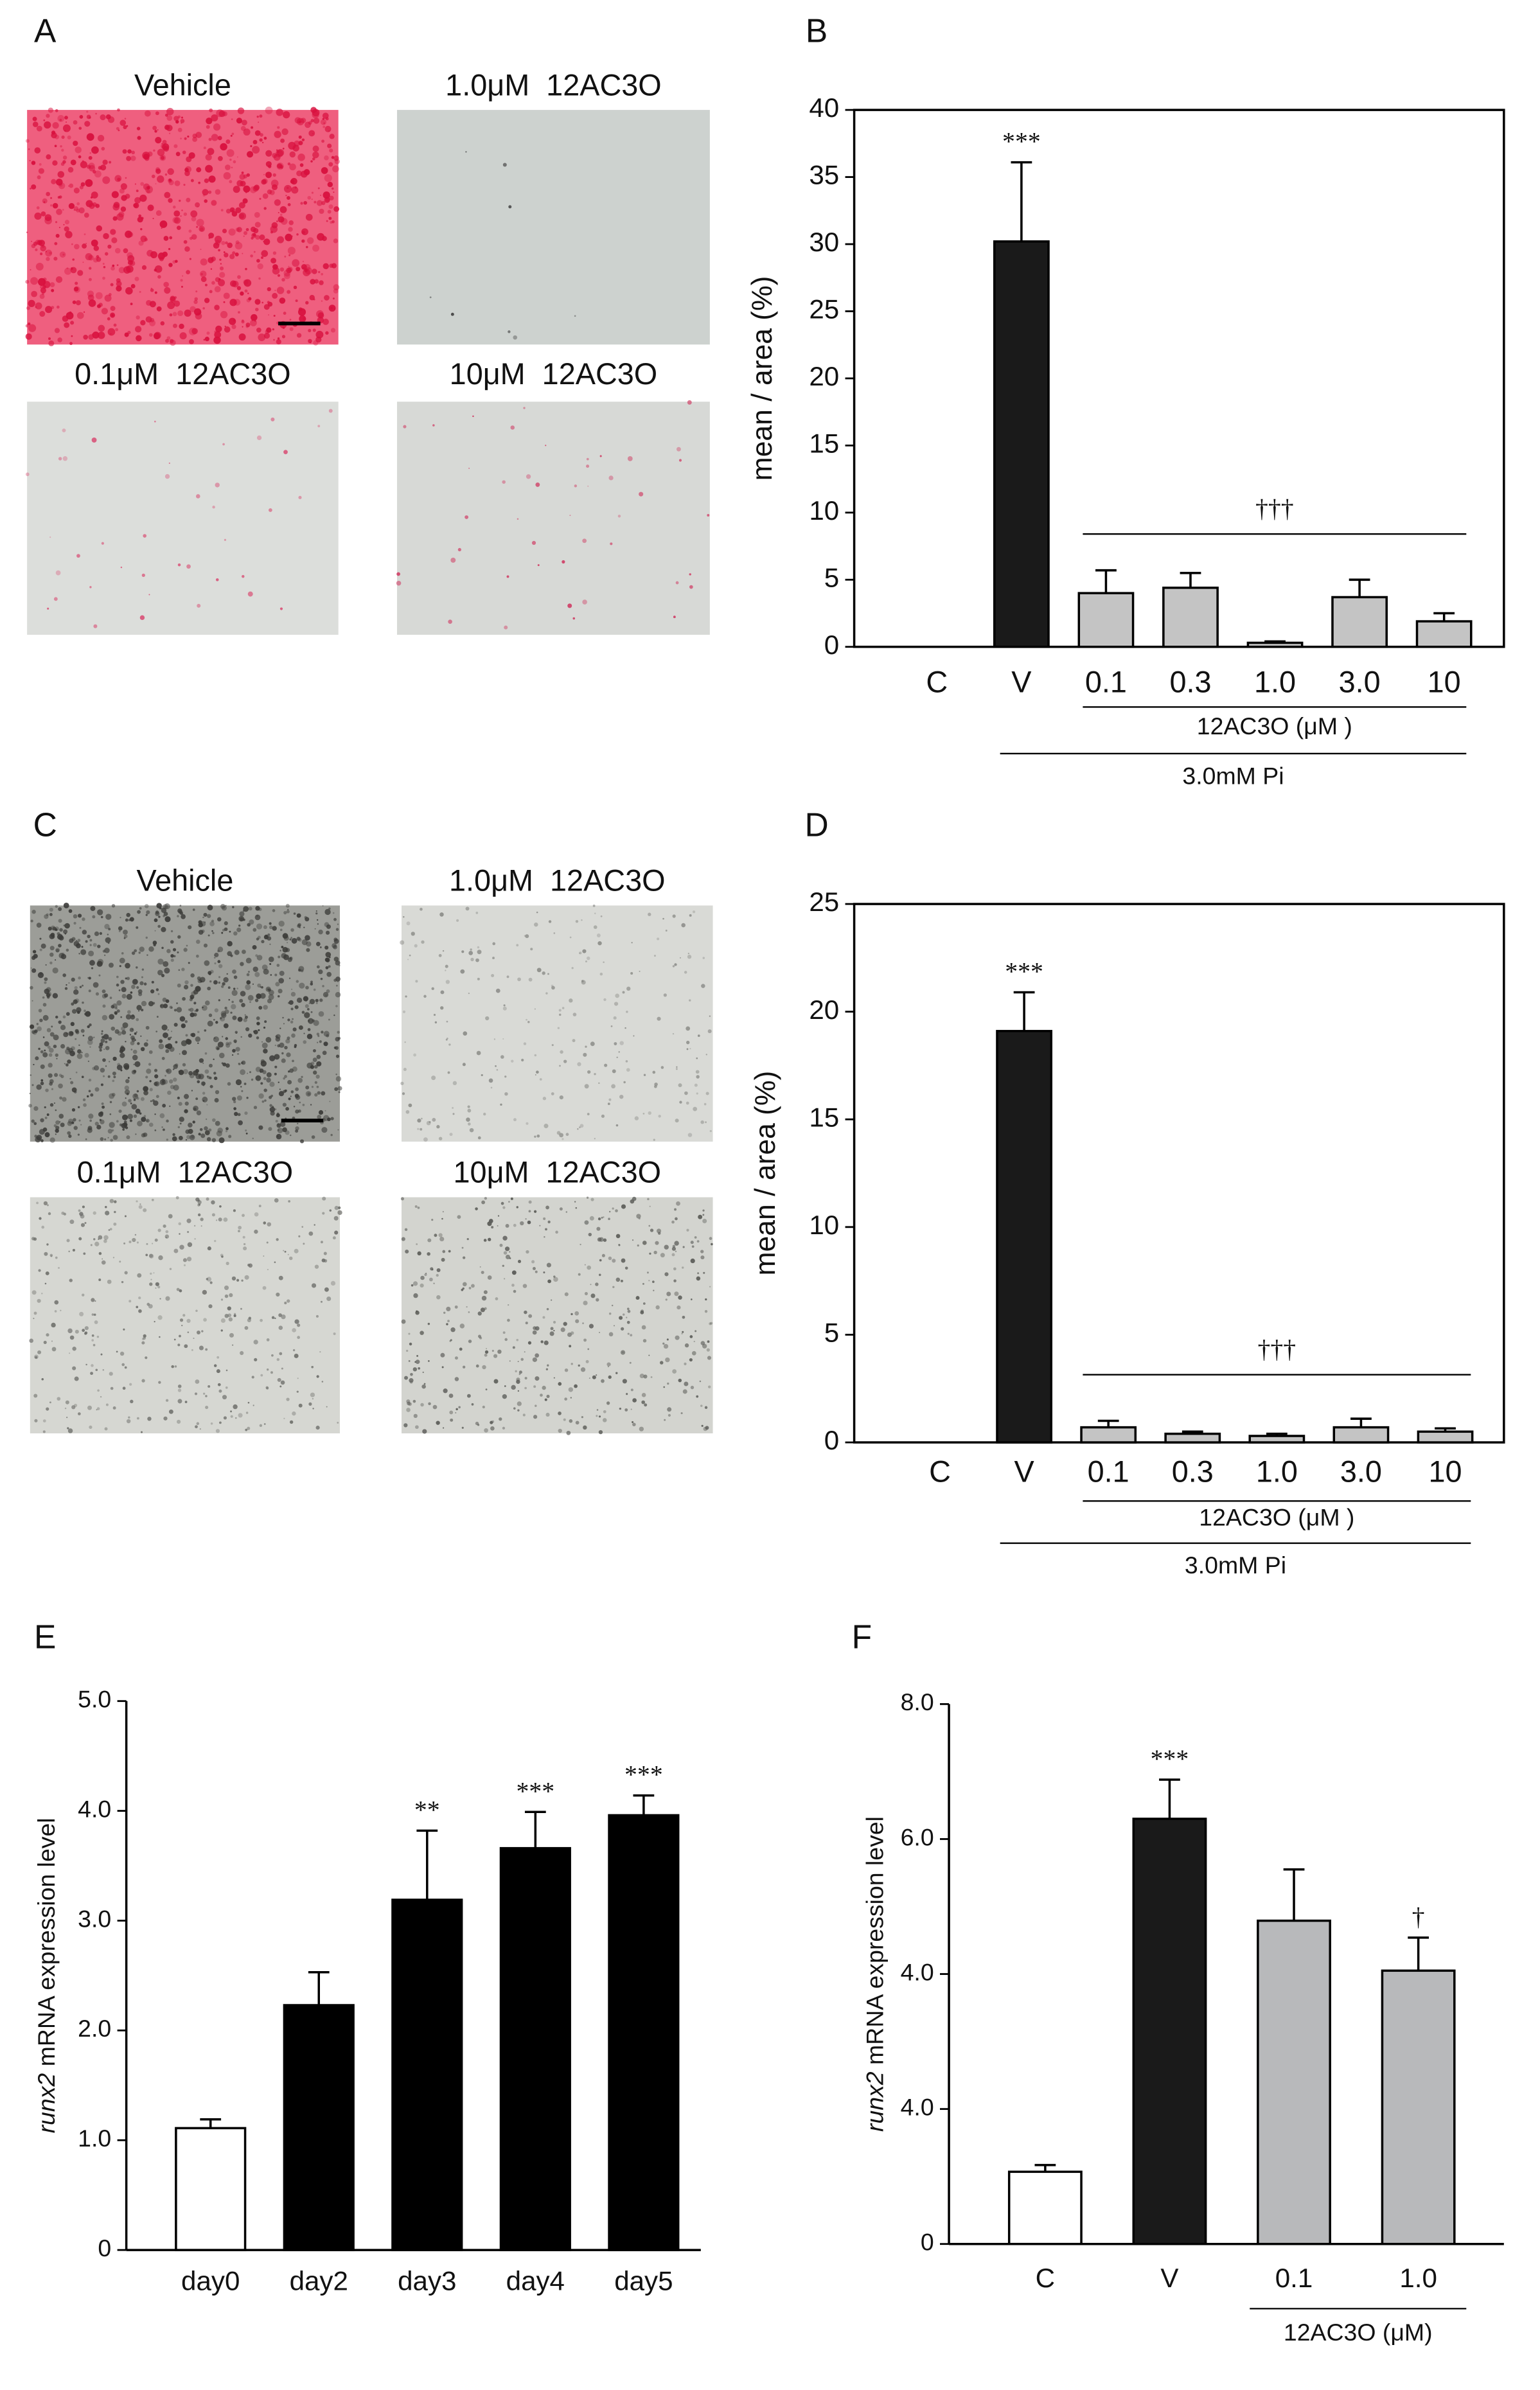 This screenshot has height=2390, width=1540. Describe the element at coordinates (185, 1172) in the screenshot. I see `micrograph-label: 0.1μM 12AC3O` at that location.